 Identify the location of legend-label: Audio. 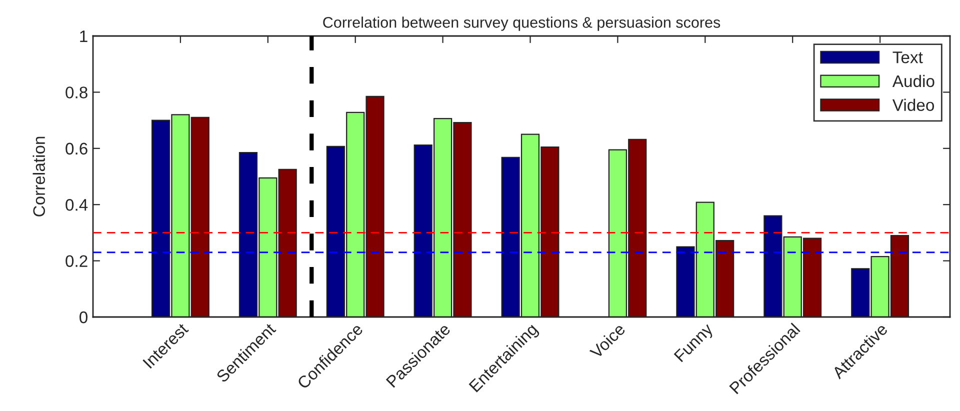
(913, 81).